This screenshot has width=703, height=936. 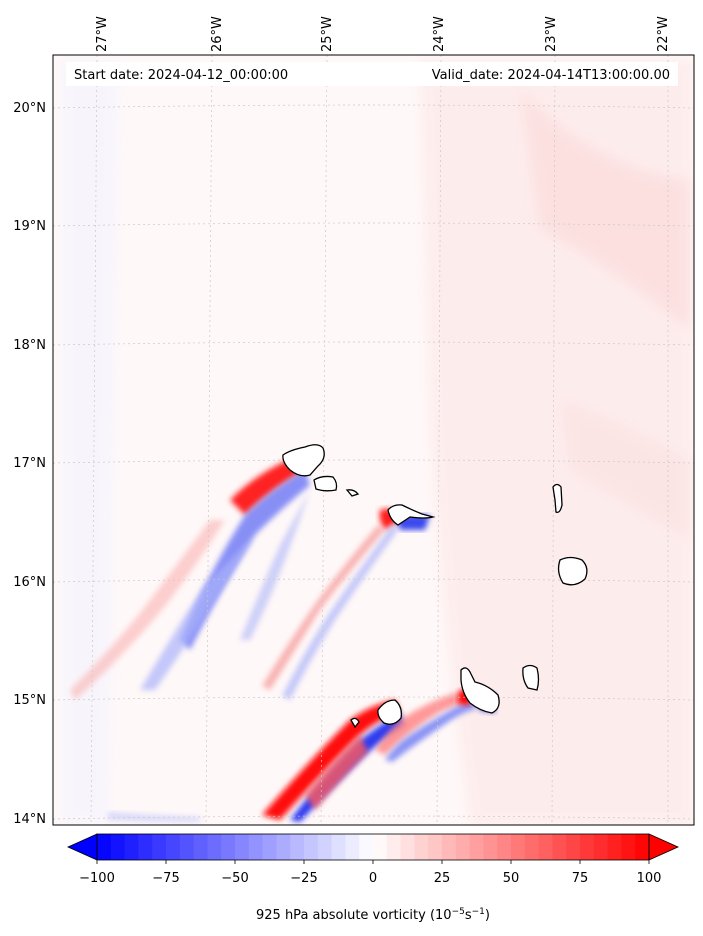 What do you see at coordinates (234, 878) in the screenshot?
I see `colorbar-tick-label: −50` at bounding box center [234, 878].